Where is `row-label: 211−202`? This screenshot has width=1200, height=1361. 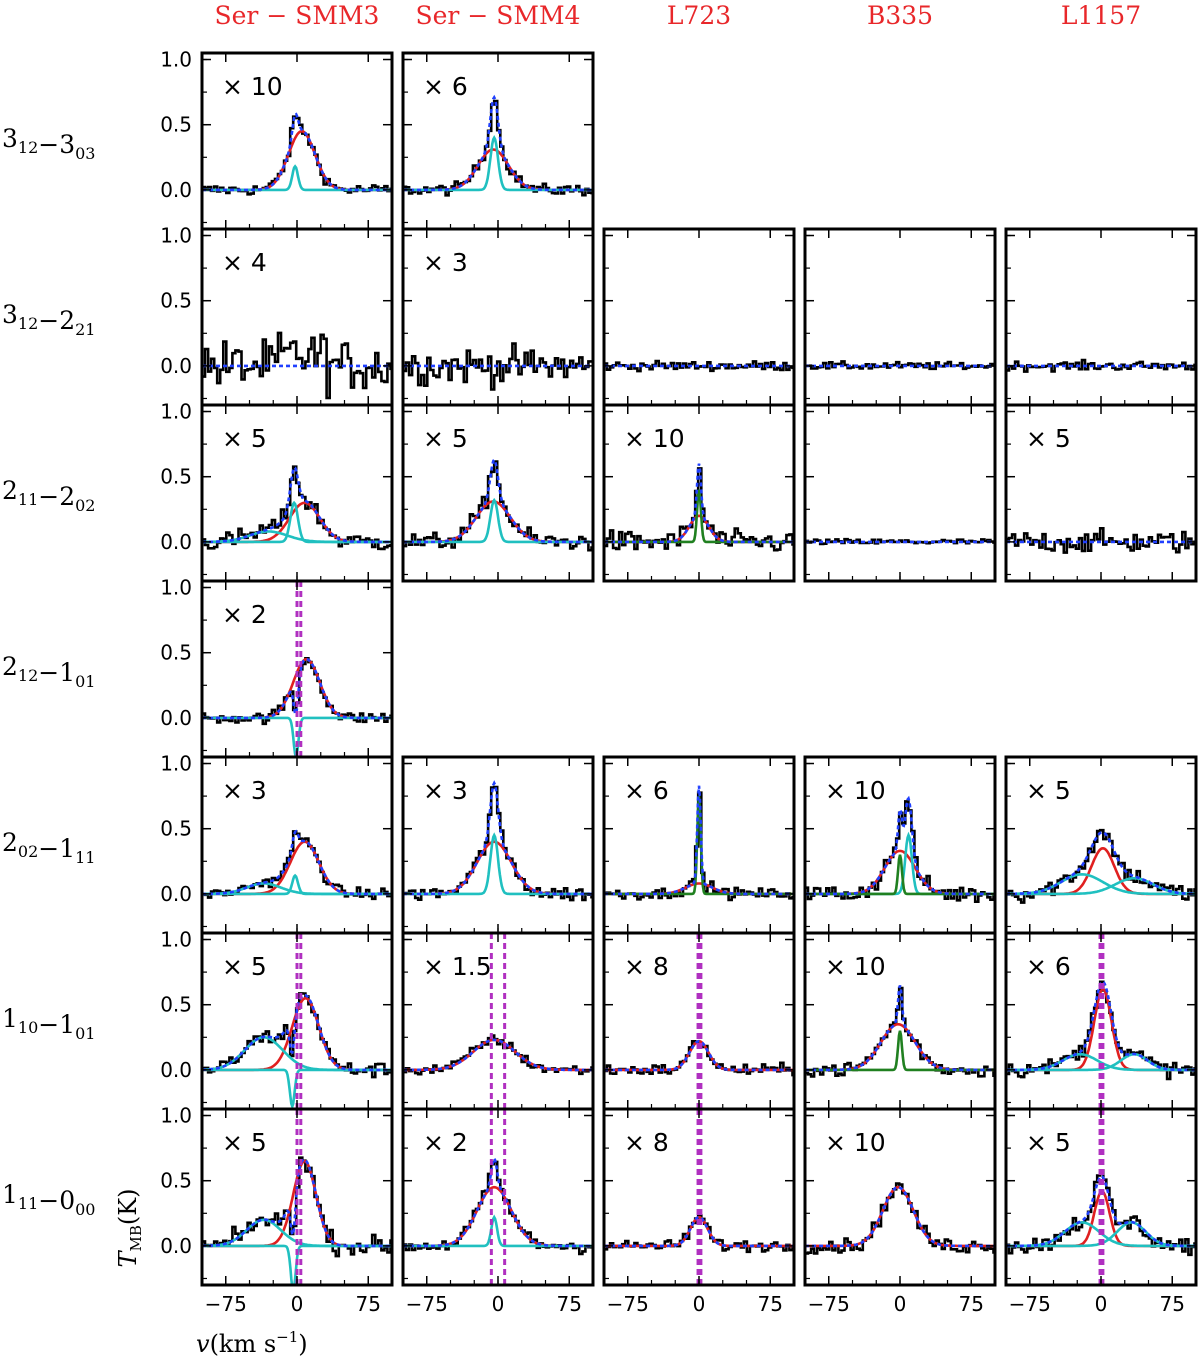
row-label: 211−202 is located at coordinates (48, 495).